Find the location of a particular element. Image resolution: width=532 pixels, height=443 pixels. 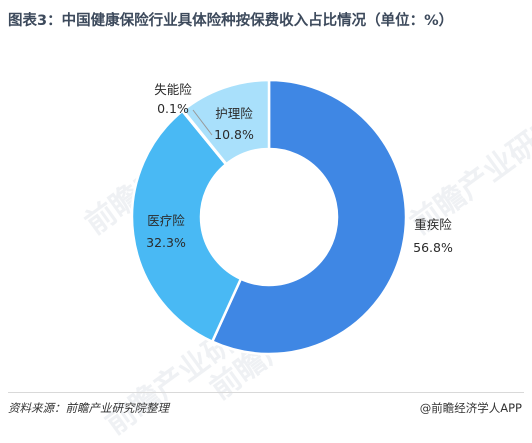

footer-divider is located at coordinates (266, 392).